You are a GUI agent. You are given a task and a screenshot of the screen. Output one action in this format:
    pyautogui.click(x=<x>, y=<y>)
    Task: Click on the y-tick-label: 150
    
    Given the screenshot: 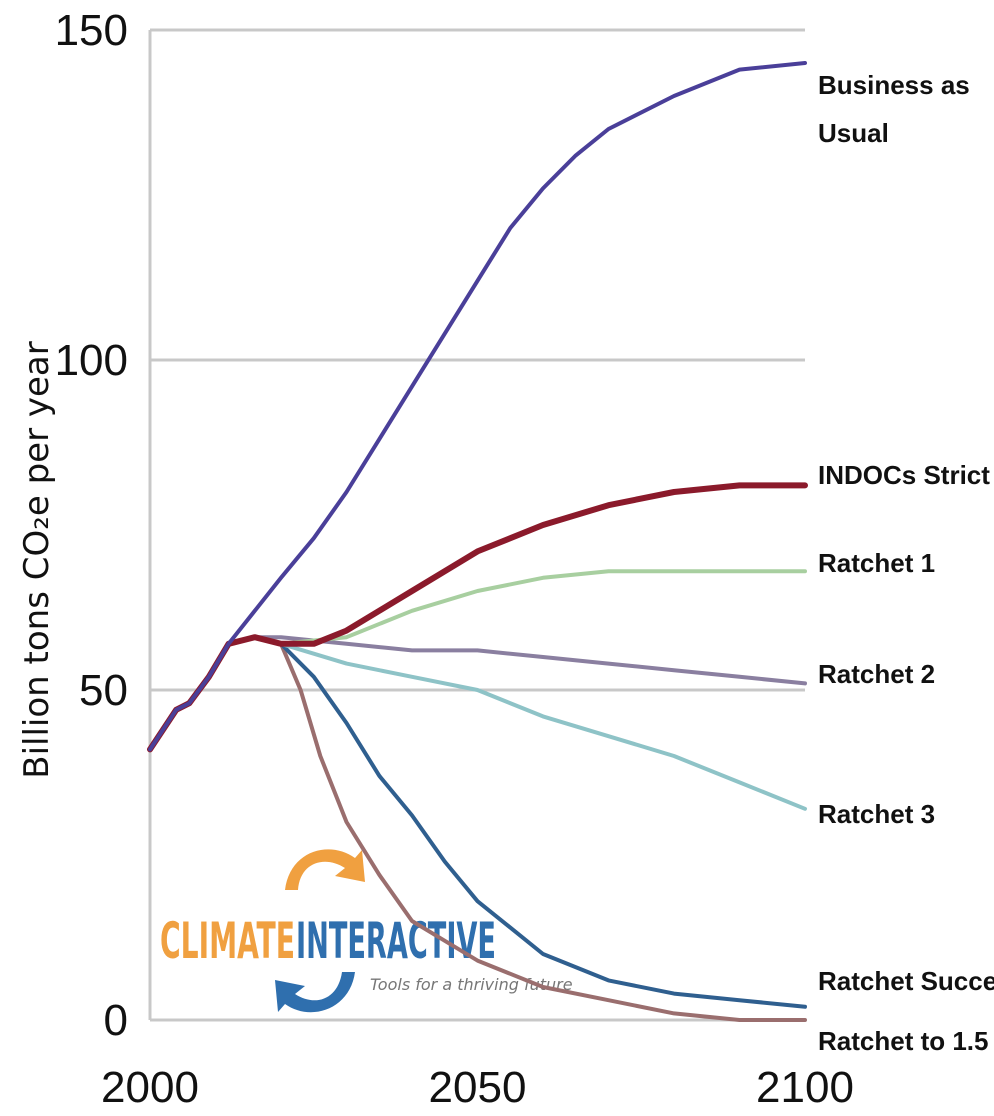 What is the action you would take?
    pyautogui.click(x=91, y=30)
    